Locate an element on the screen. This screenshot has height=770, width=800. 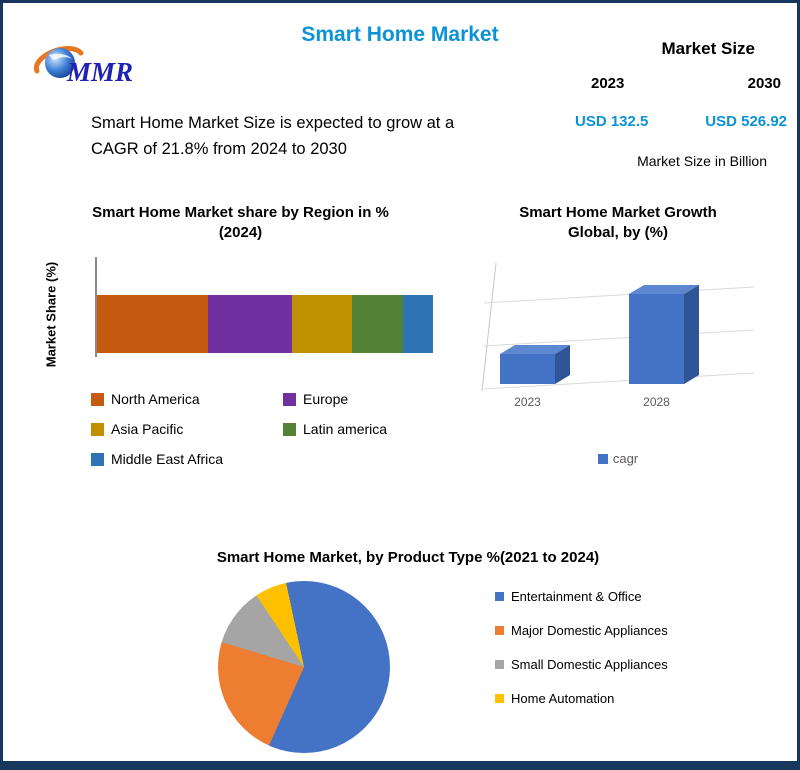
legend-item: Europe is located at coordinates (379, 399).